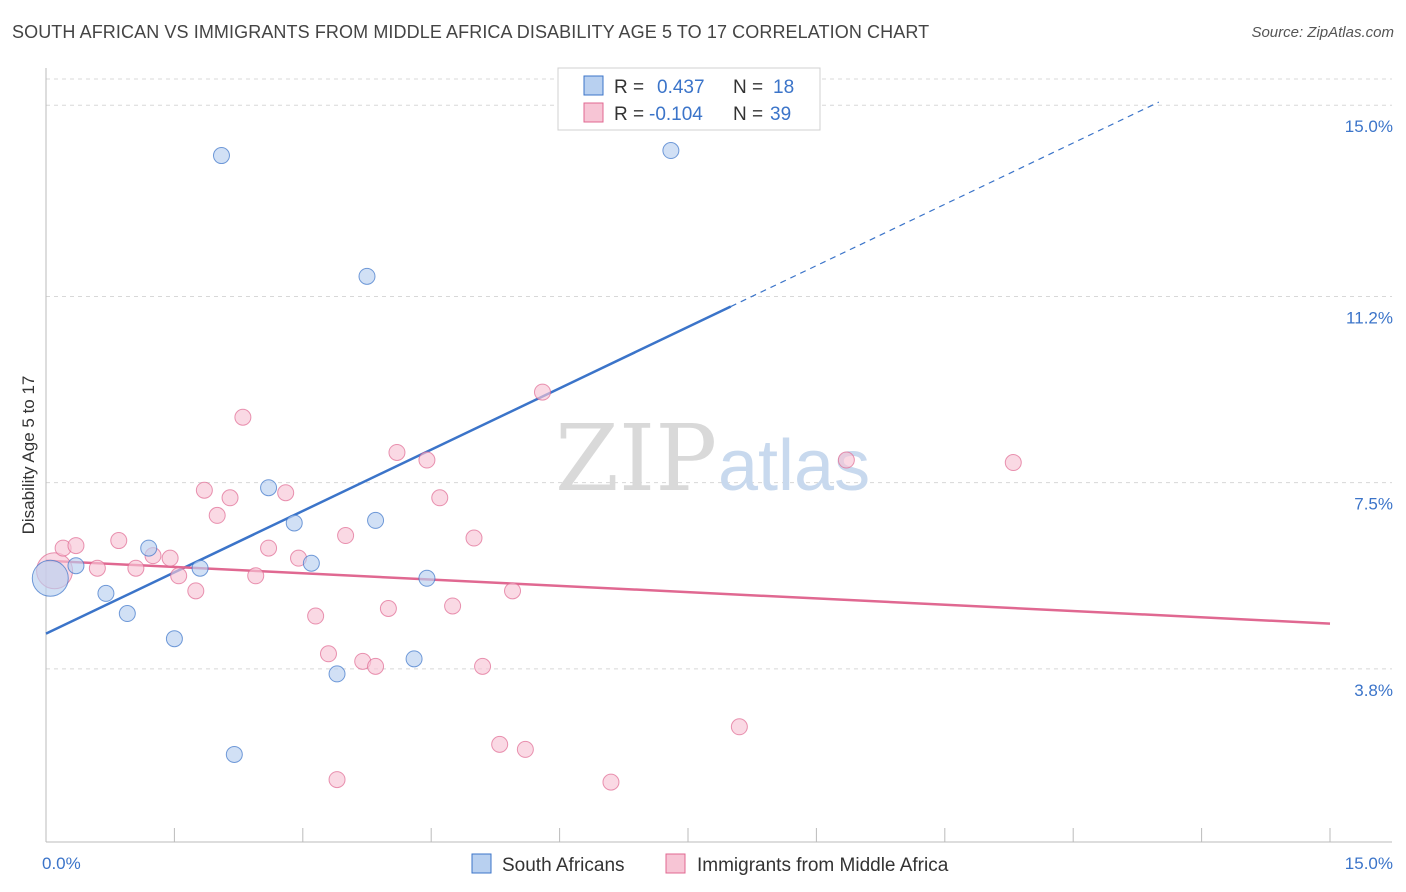 The image size is (1406, 892). What do you see at coordinates (1369, 863) in the screenshot?
I see `x-tick-label-1: 15.0%` at bounding box center [1369, 863].